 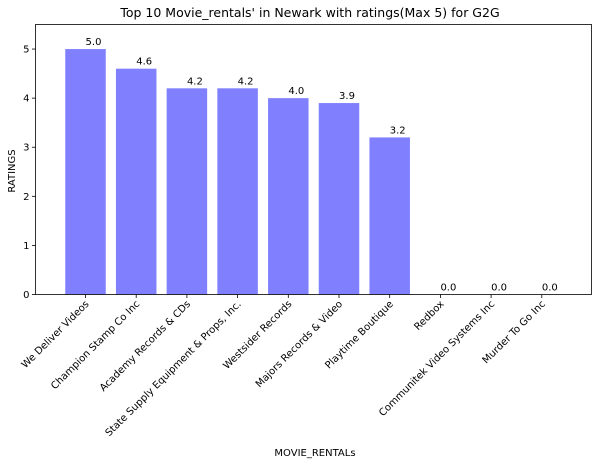 What do you see at coordinates (95, 345) in the screenshot?
I see `x-tick-label: Champion Stamp Co Inc` at bounding box center [95, 345].